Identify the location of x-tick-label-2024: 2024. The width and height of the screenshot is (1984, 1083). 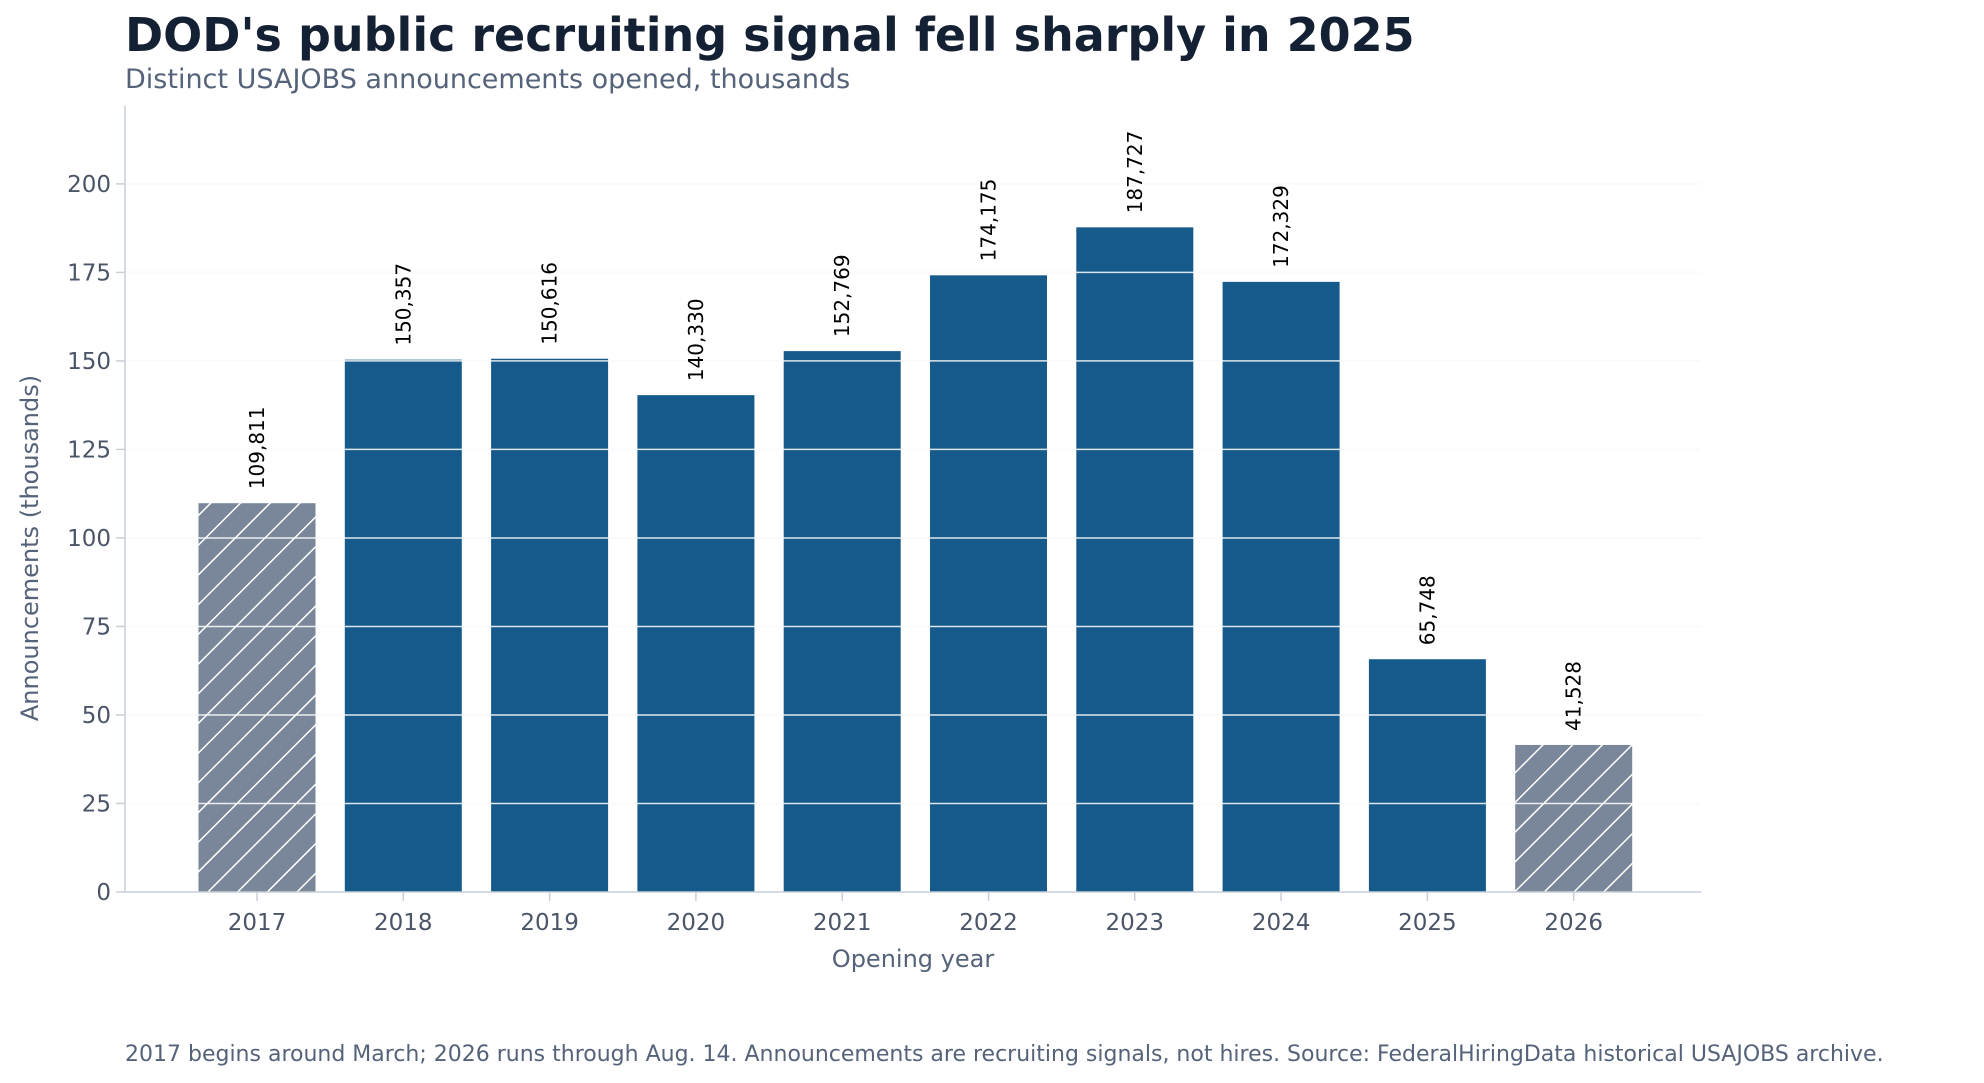
(1281, 923).